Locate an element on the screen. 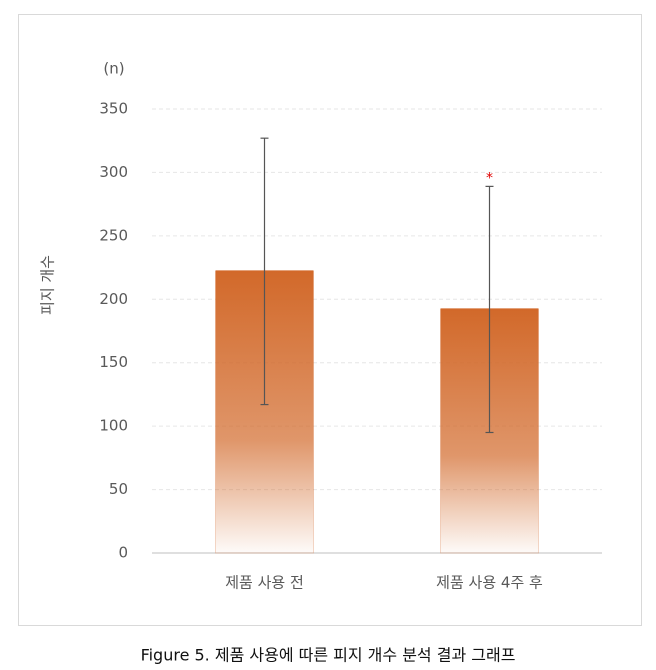 Image resolution: width=656 pixels, height=670 pixels. caption: Figure 5. 제품 사용에 따른 피지 개수 분석 결과 그래프 is located at coordinates (328, 655).